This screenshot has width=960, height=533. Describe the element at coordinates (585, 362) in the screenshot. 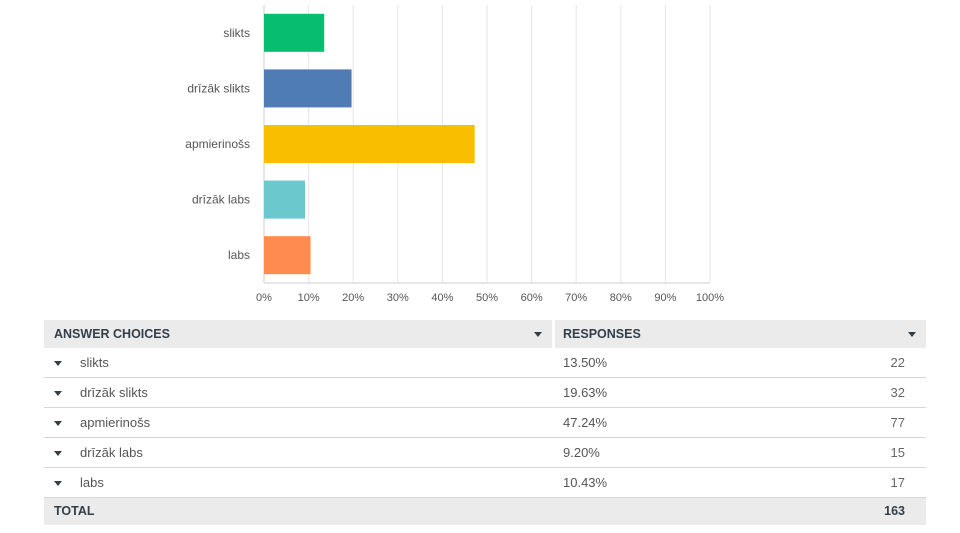

I see `response-percent: 13.50%` at that location.